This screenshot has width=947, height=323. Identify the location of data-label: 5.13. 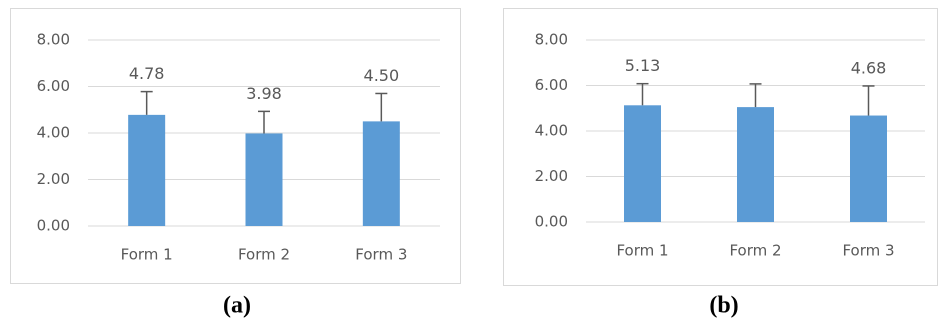
(643, 65).